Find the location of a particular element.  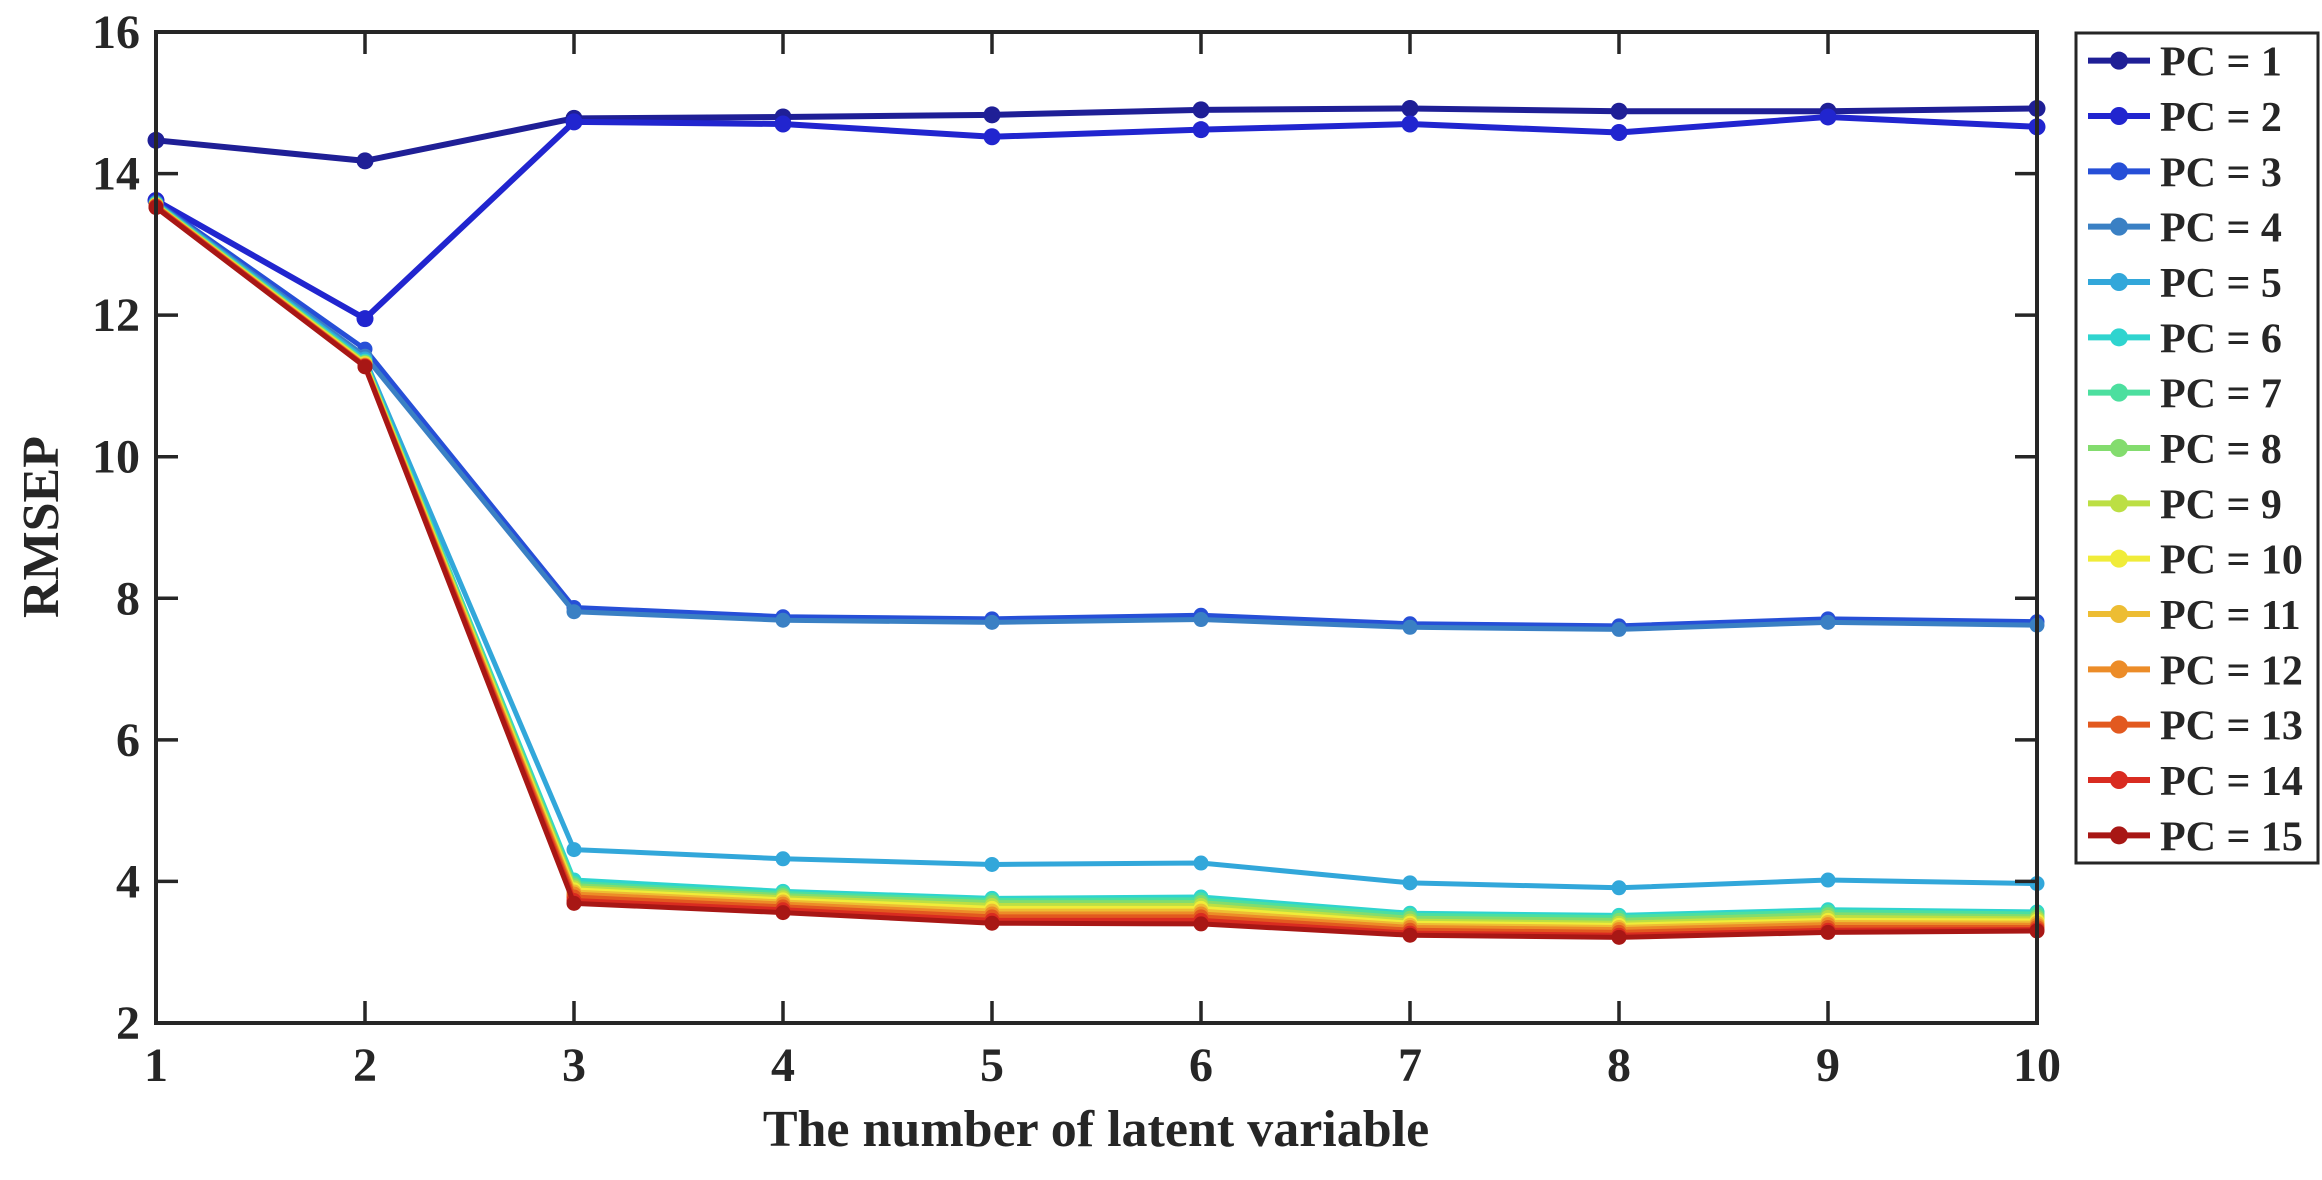

legend-item-pc-5: PC = 5 is located at coordinates (2185, 284).